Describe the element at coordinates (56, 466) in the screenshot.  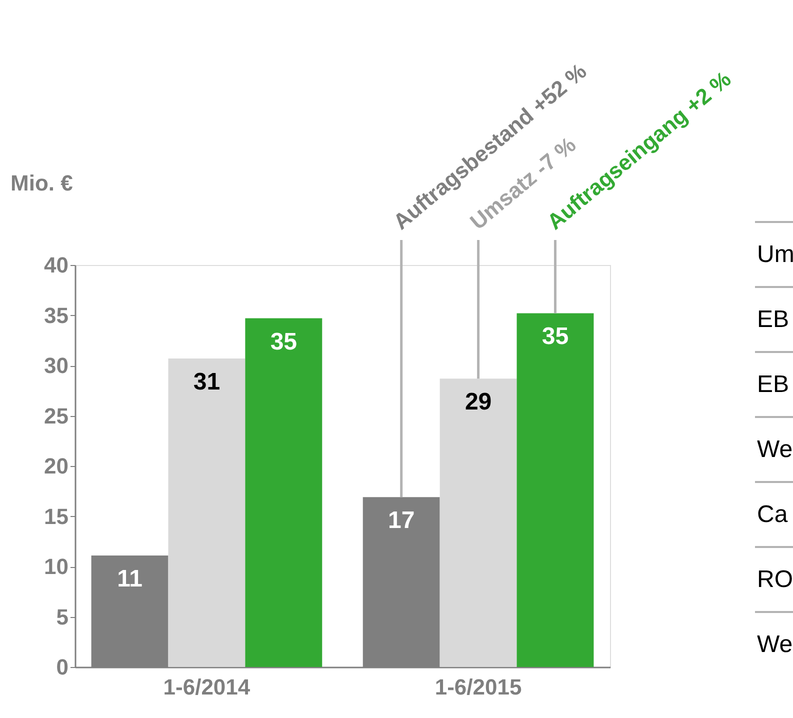
I see `y-tick-label: 20` at that location.